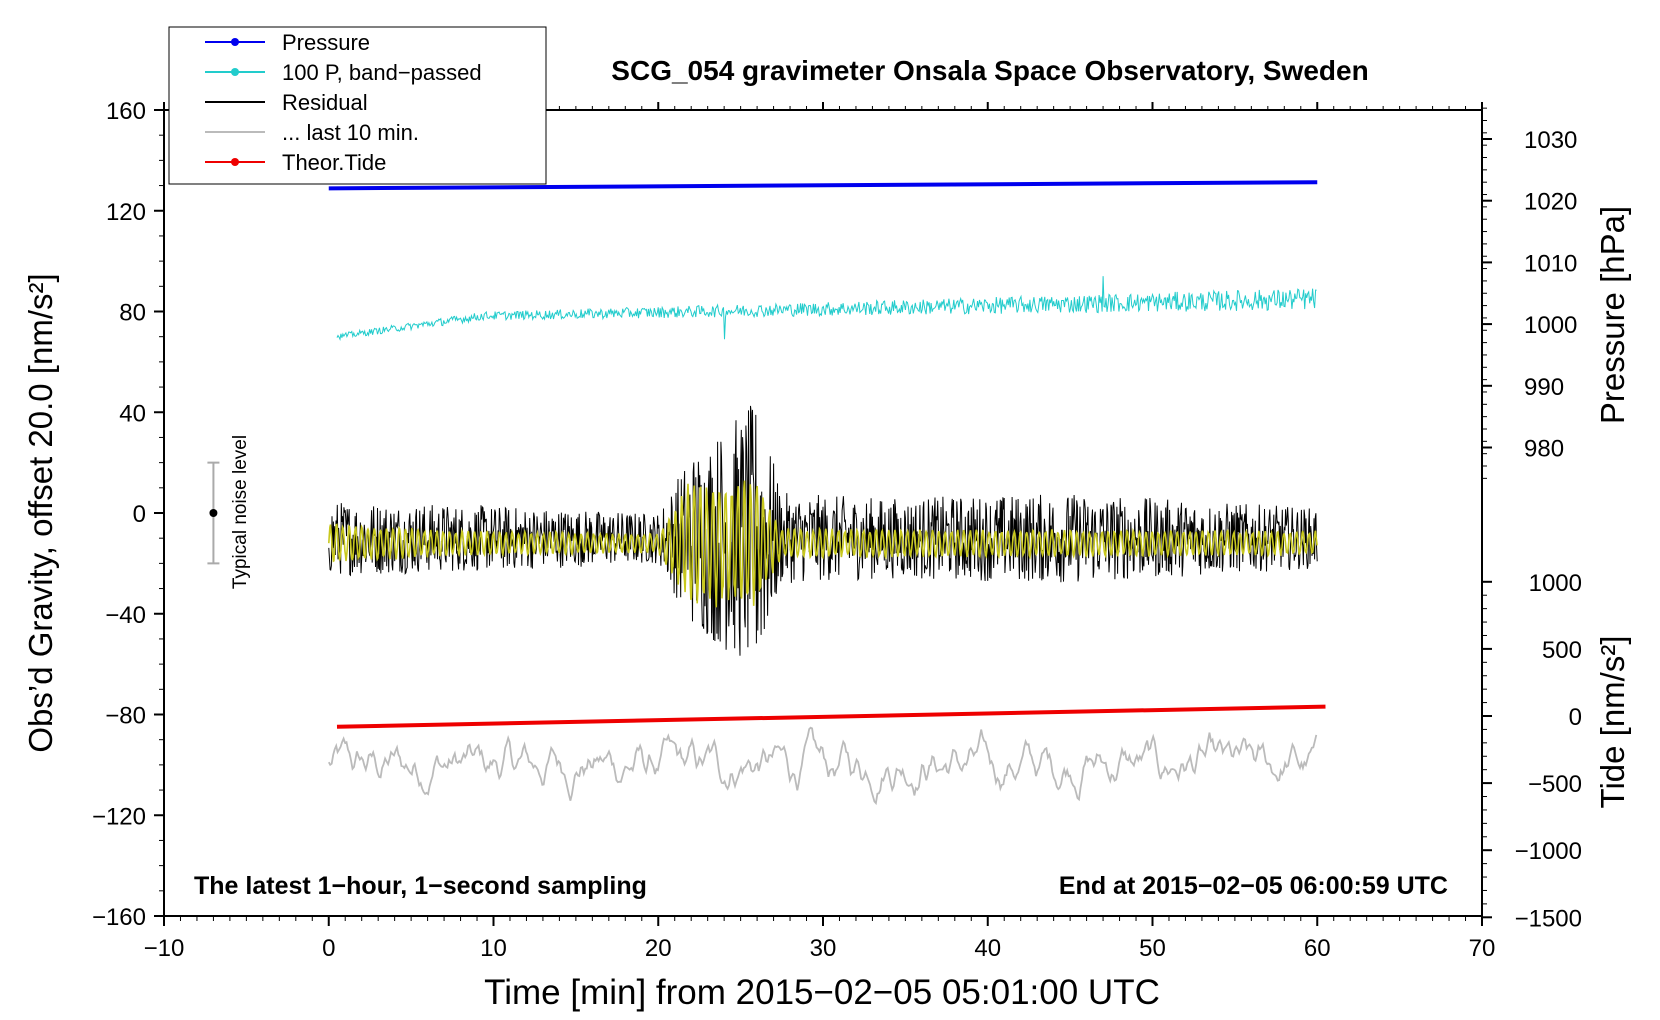 The height and width of the screenshot is (1020, 1660). Describe the element at coordinates (1544, 449) in the screenshot. I see `pressure-tick-label: 980` at that location.